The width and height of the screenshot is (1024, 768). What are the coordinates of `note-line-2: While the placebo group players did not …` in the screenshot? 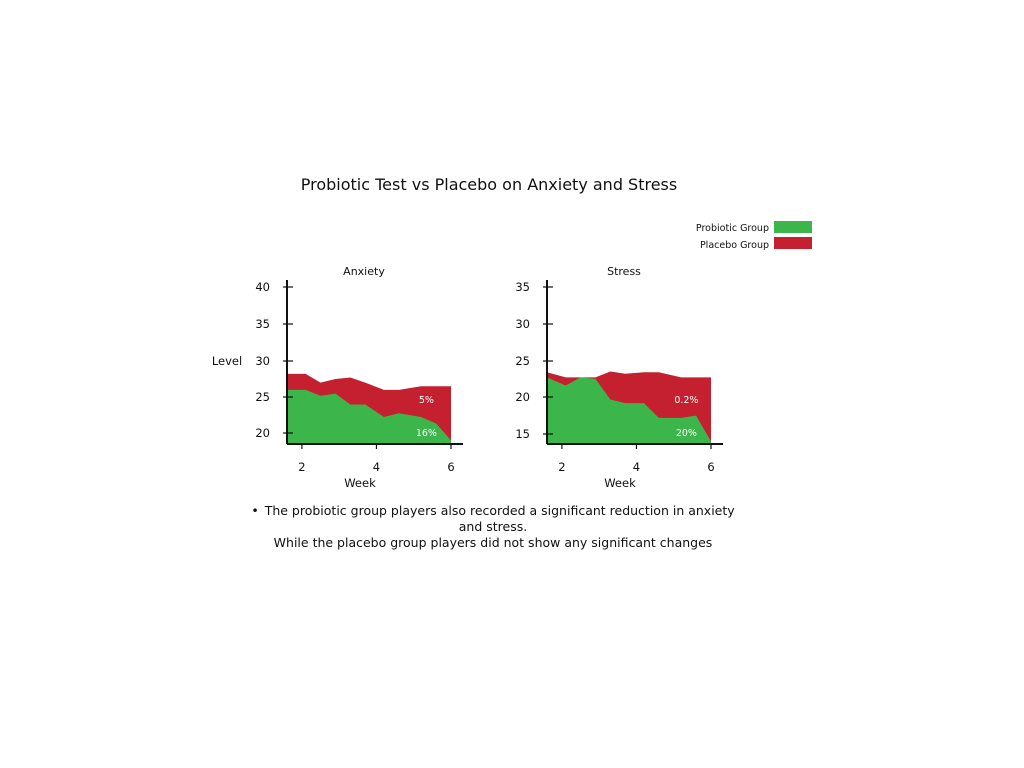 It's located at (493, 542).